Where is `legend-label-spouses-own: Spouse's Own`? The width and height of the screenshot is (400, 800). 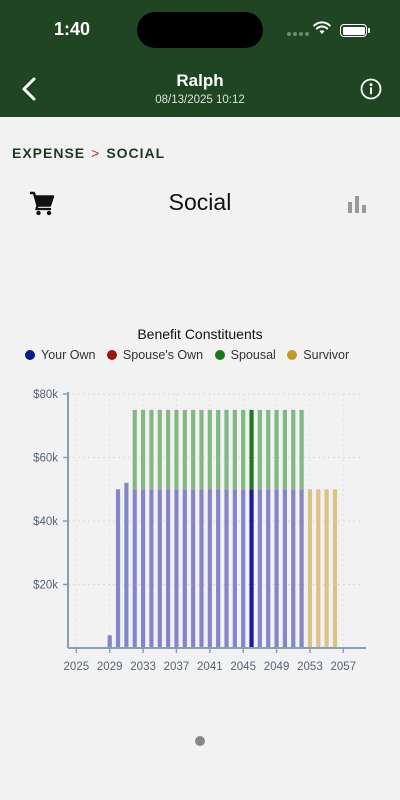
legend-label-spouses-own: Spouse's Own is located at coordinates (163, 355).